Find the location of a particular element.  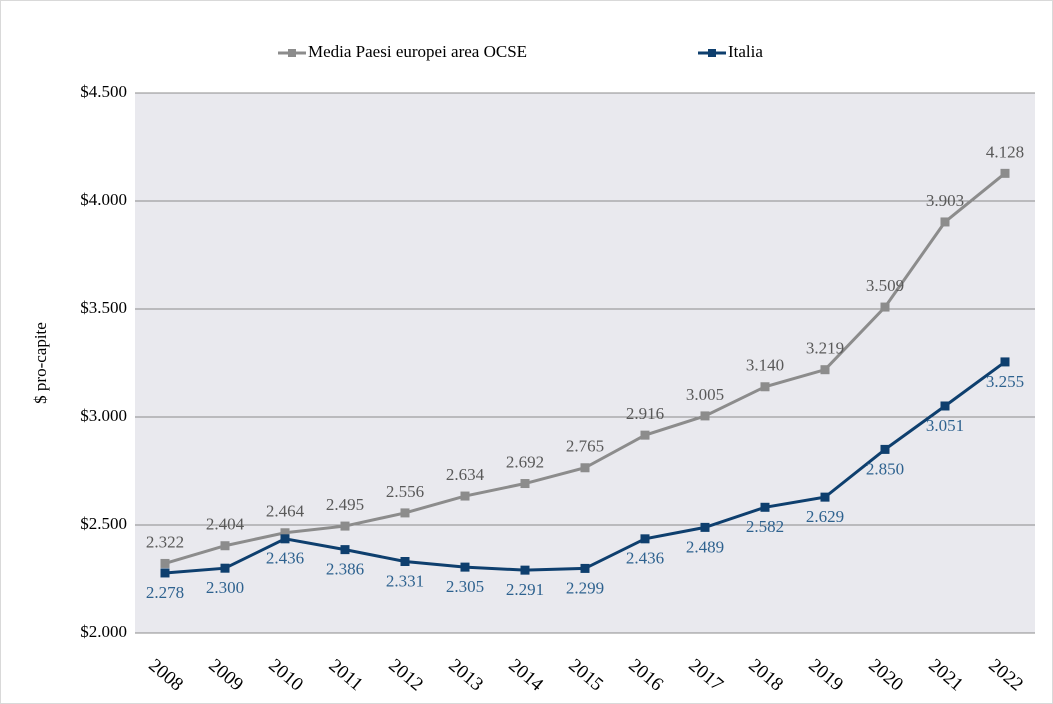

data-label: 2.404 is located at coordinates (225, 524).